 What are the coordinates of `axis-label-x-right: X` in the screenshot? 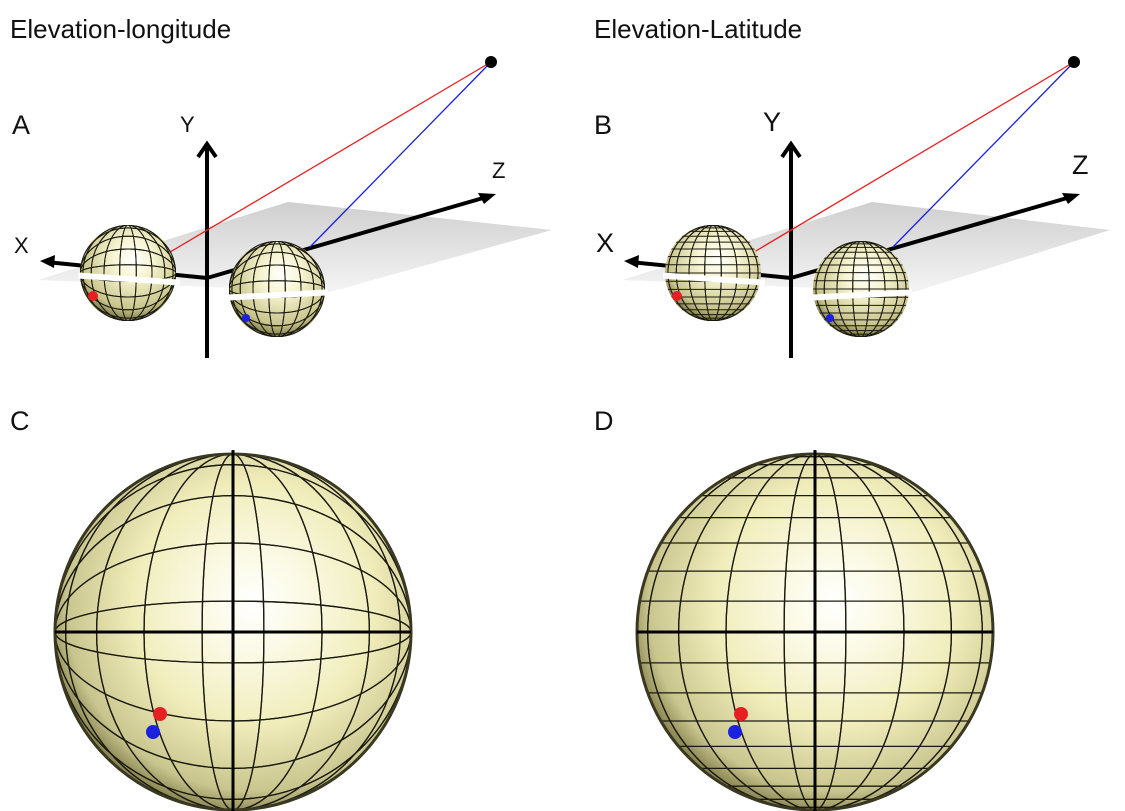 It's located at (605, 243).